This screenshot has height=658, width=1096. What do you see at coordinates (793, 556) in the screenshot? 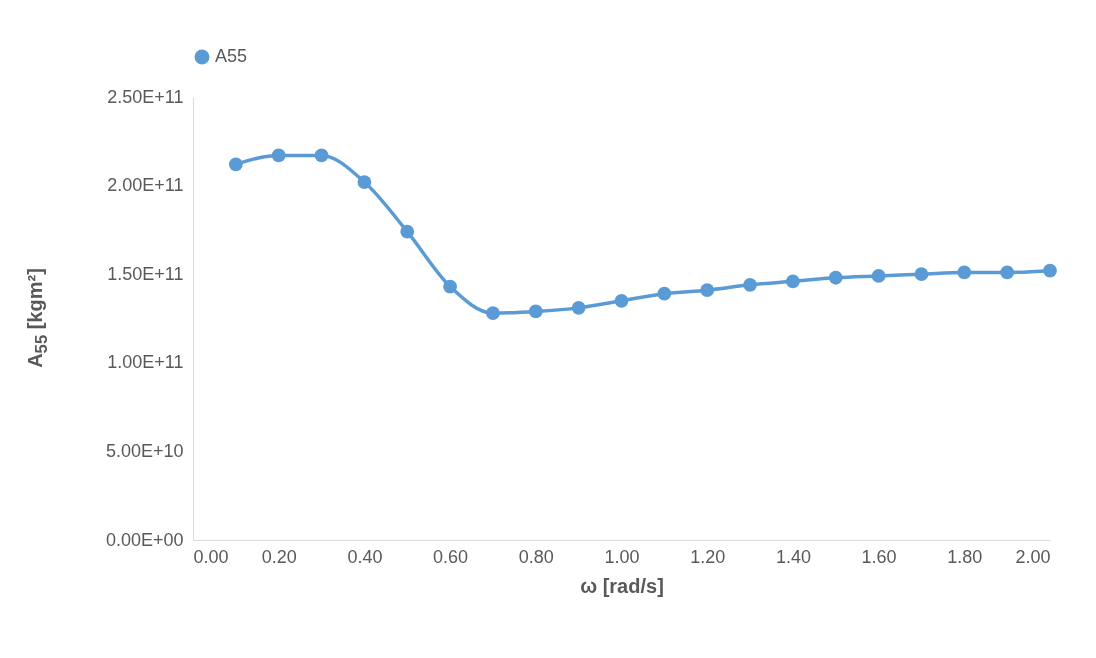
I see `x-tick-label: 1.40` at bounding box center [793, 556].